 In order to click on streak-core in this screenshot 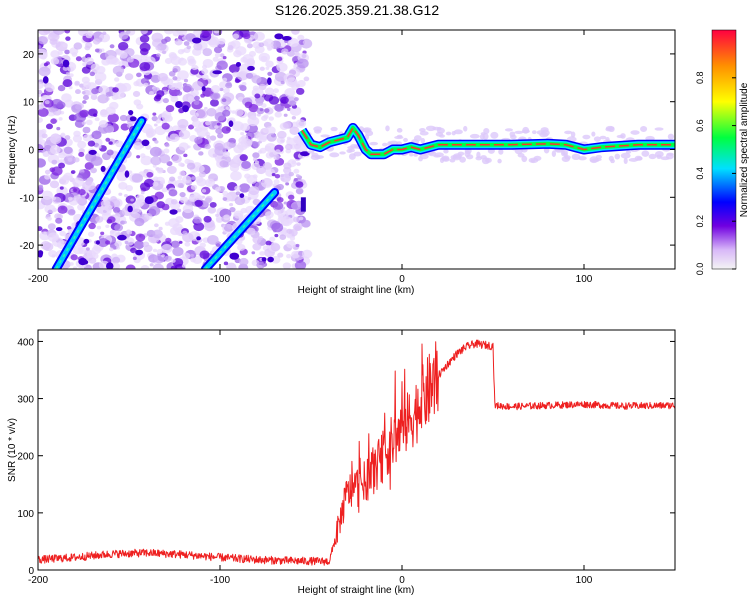, I will do `click(240, 230)`.